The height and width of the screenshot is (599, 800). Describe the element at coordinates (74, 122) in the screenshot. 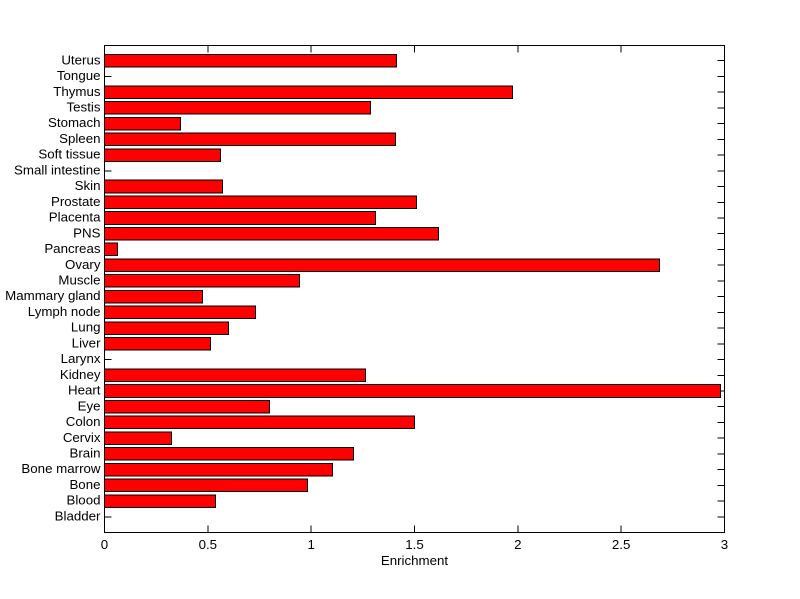

I see `svg-text: Stomach` at that location.